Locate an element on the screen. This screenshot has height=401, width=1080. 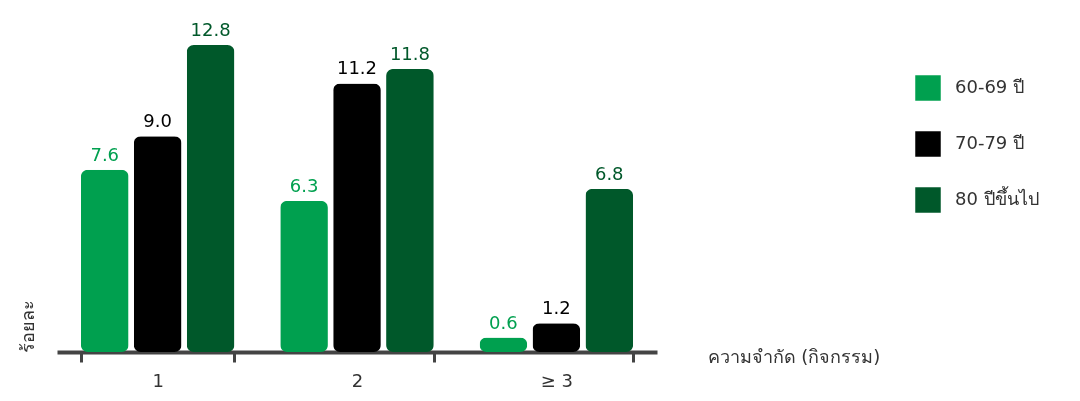
x-tick-label: ≥ 3 is located at coordinates (556, 380).